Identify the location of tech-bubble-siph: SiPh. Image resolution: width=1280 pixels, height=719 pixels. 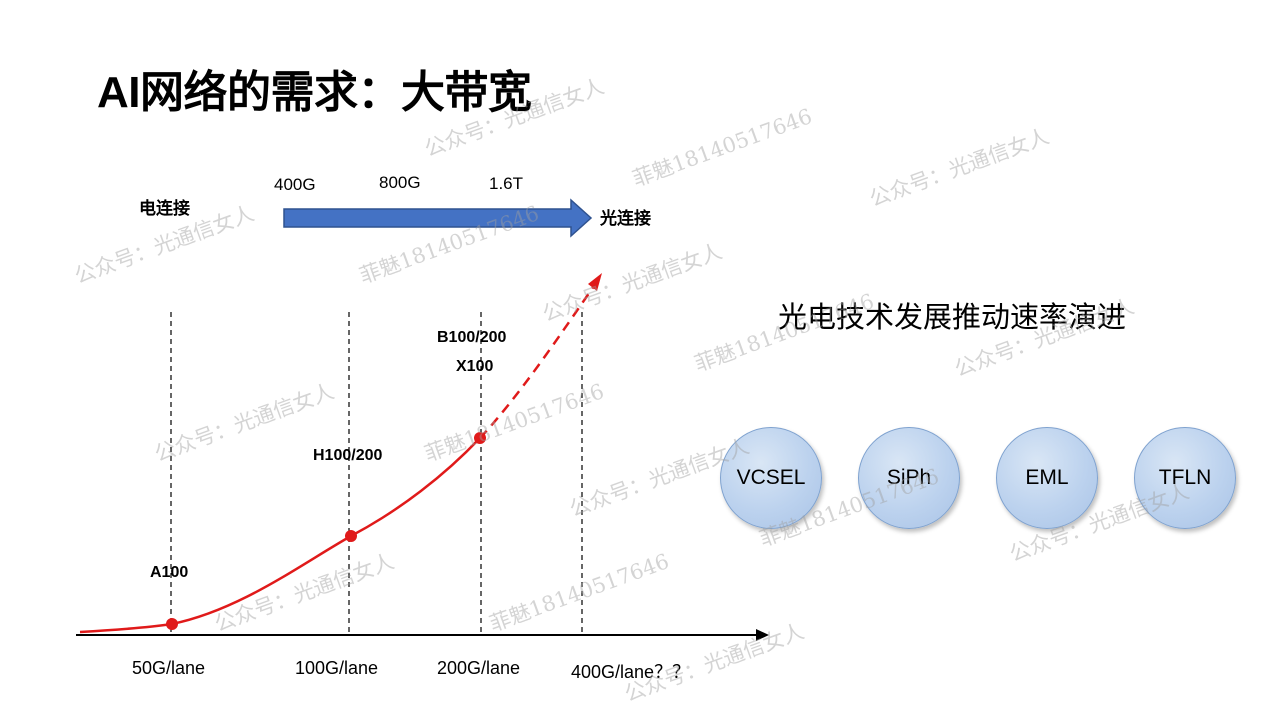
(909, 478).